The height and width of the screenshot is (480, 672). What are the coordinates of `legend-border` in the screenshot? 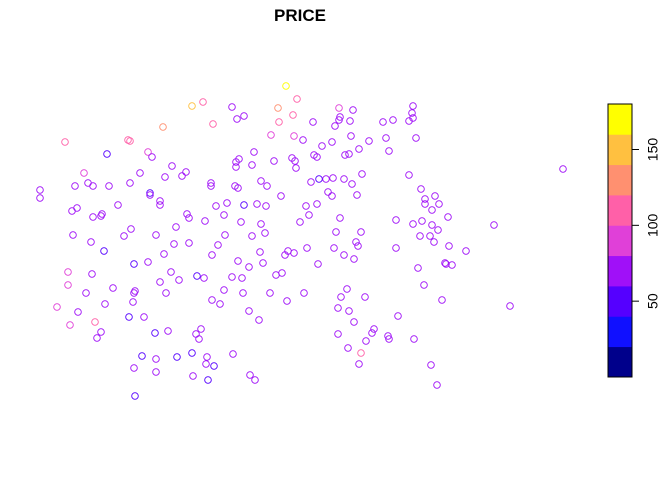 It's located at (620, 240).